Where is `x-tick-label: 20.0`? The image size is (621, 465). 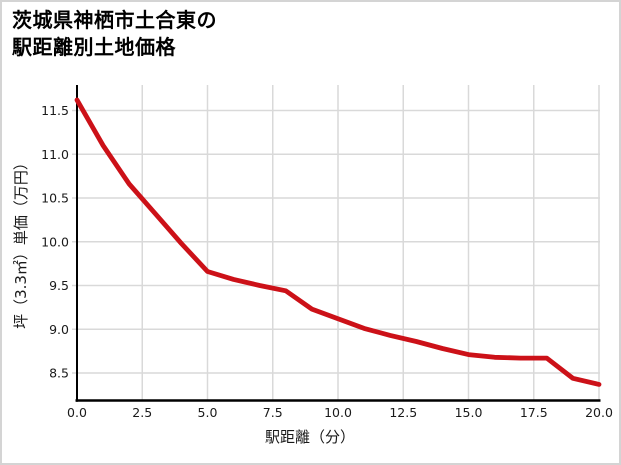
x-tick-label: 20.0 is located at coordinates (599, 412).